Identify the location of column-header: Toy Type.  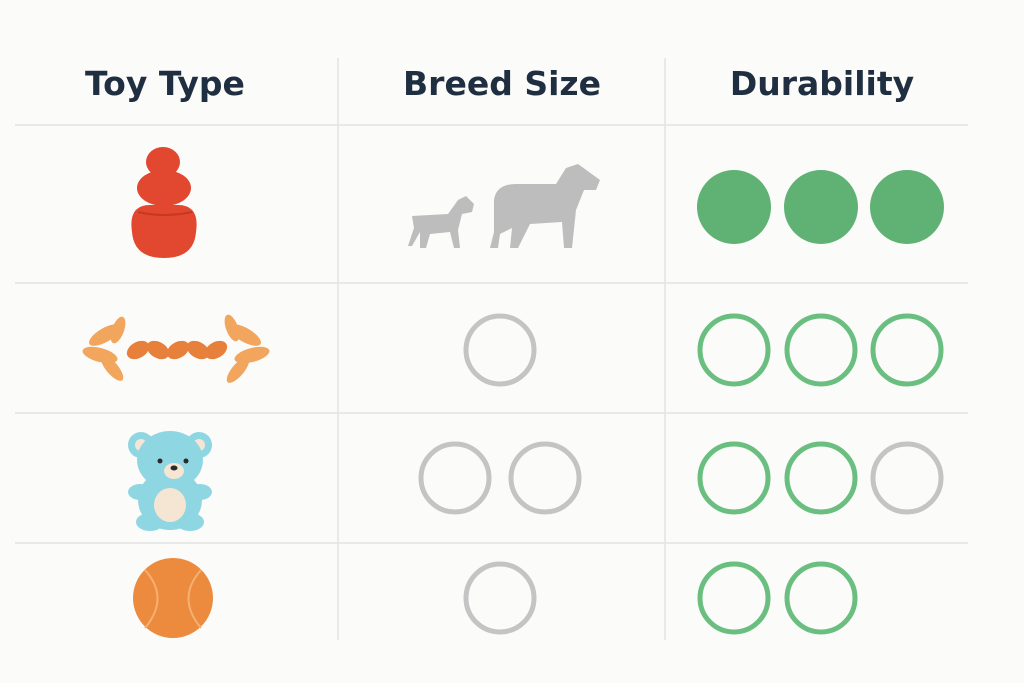
(165, 83).